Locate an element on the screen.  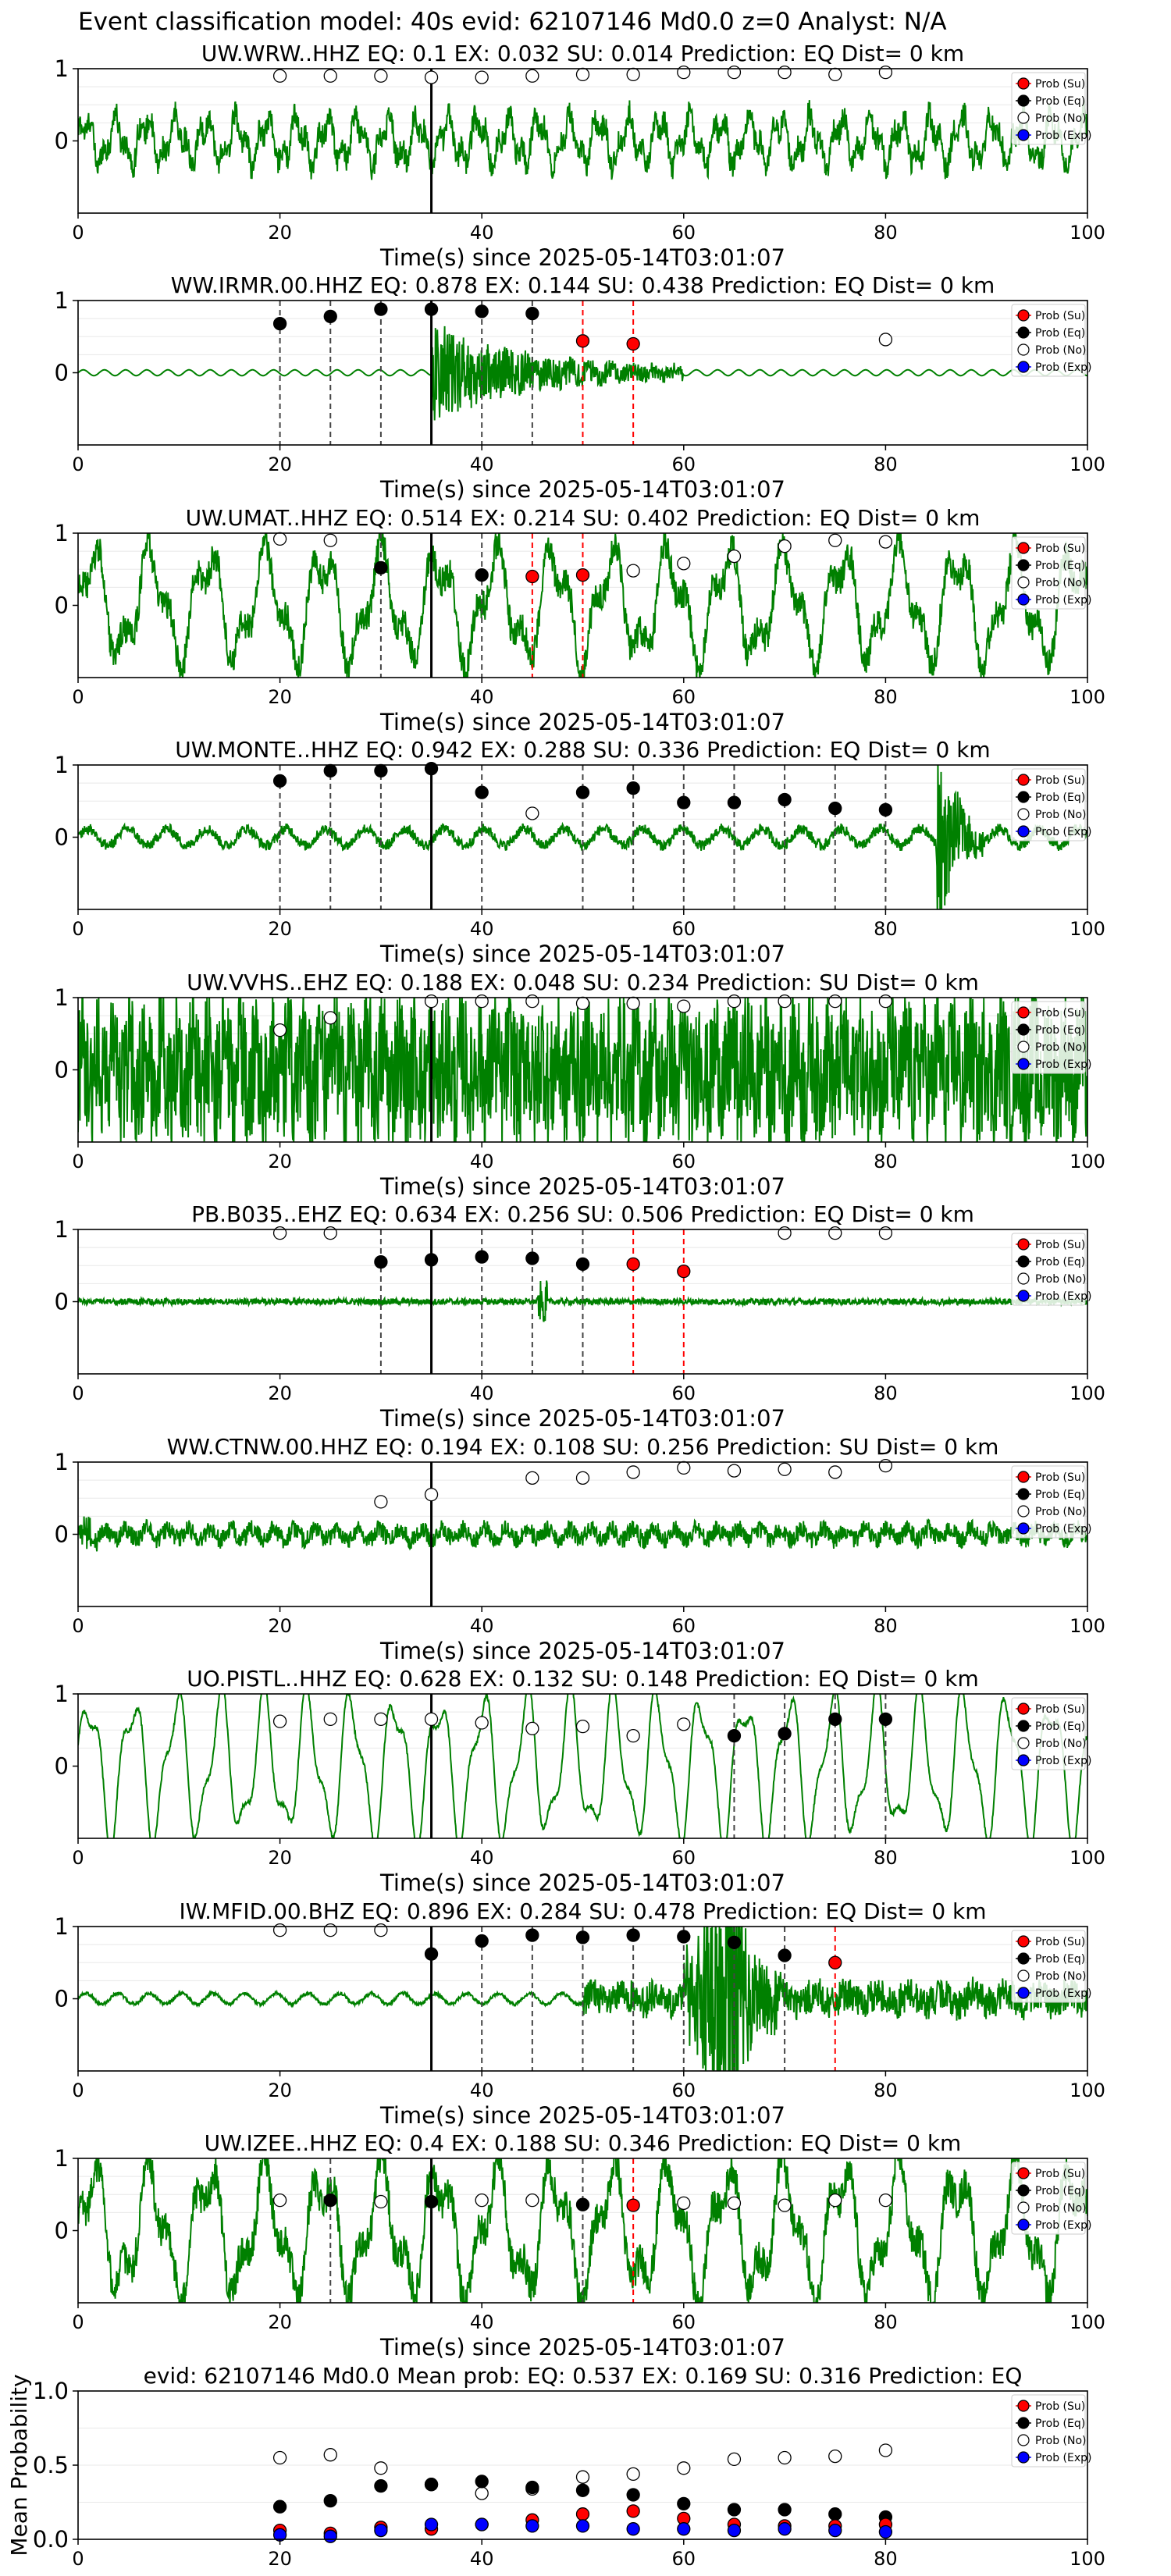
legend-label: Prob (Eq) is located at coordinates (1060, 1030).